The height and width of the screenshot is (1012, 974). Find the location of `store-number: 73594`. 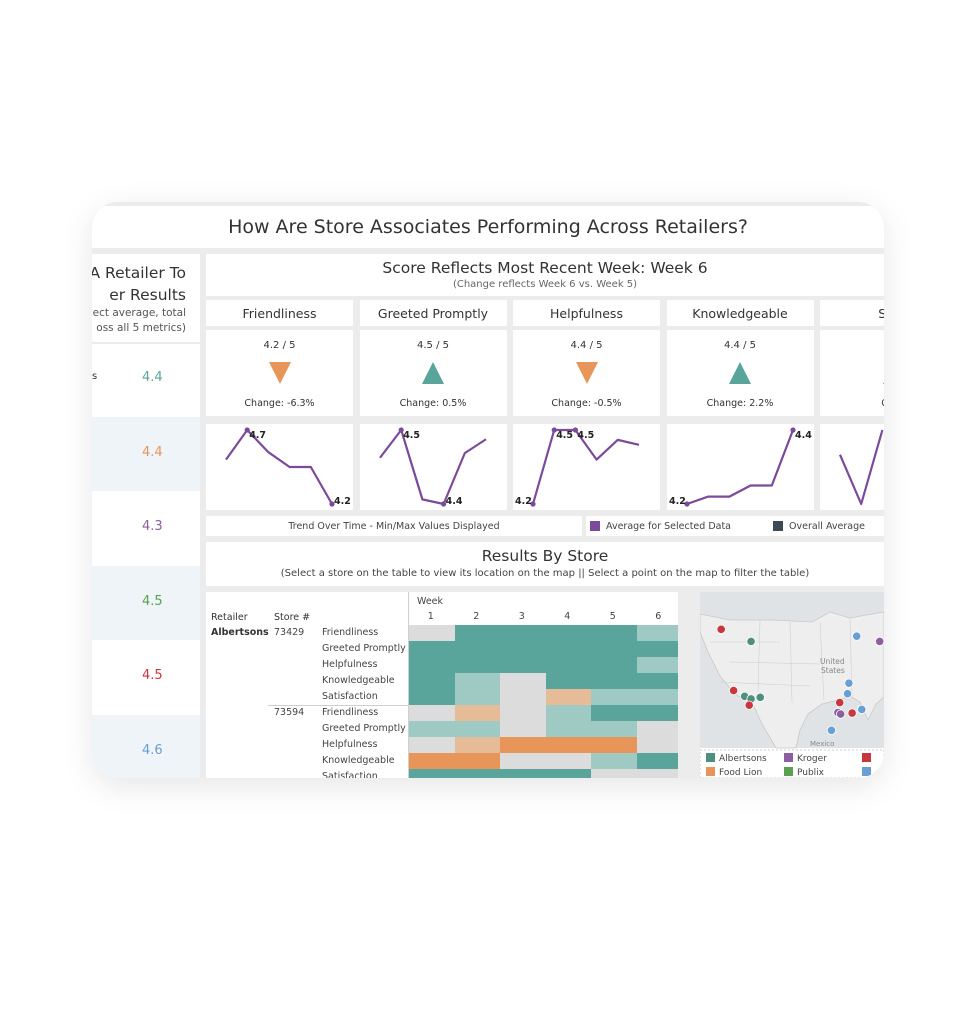

store-number: 73594 is located at coordinates (289, 712).